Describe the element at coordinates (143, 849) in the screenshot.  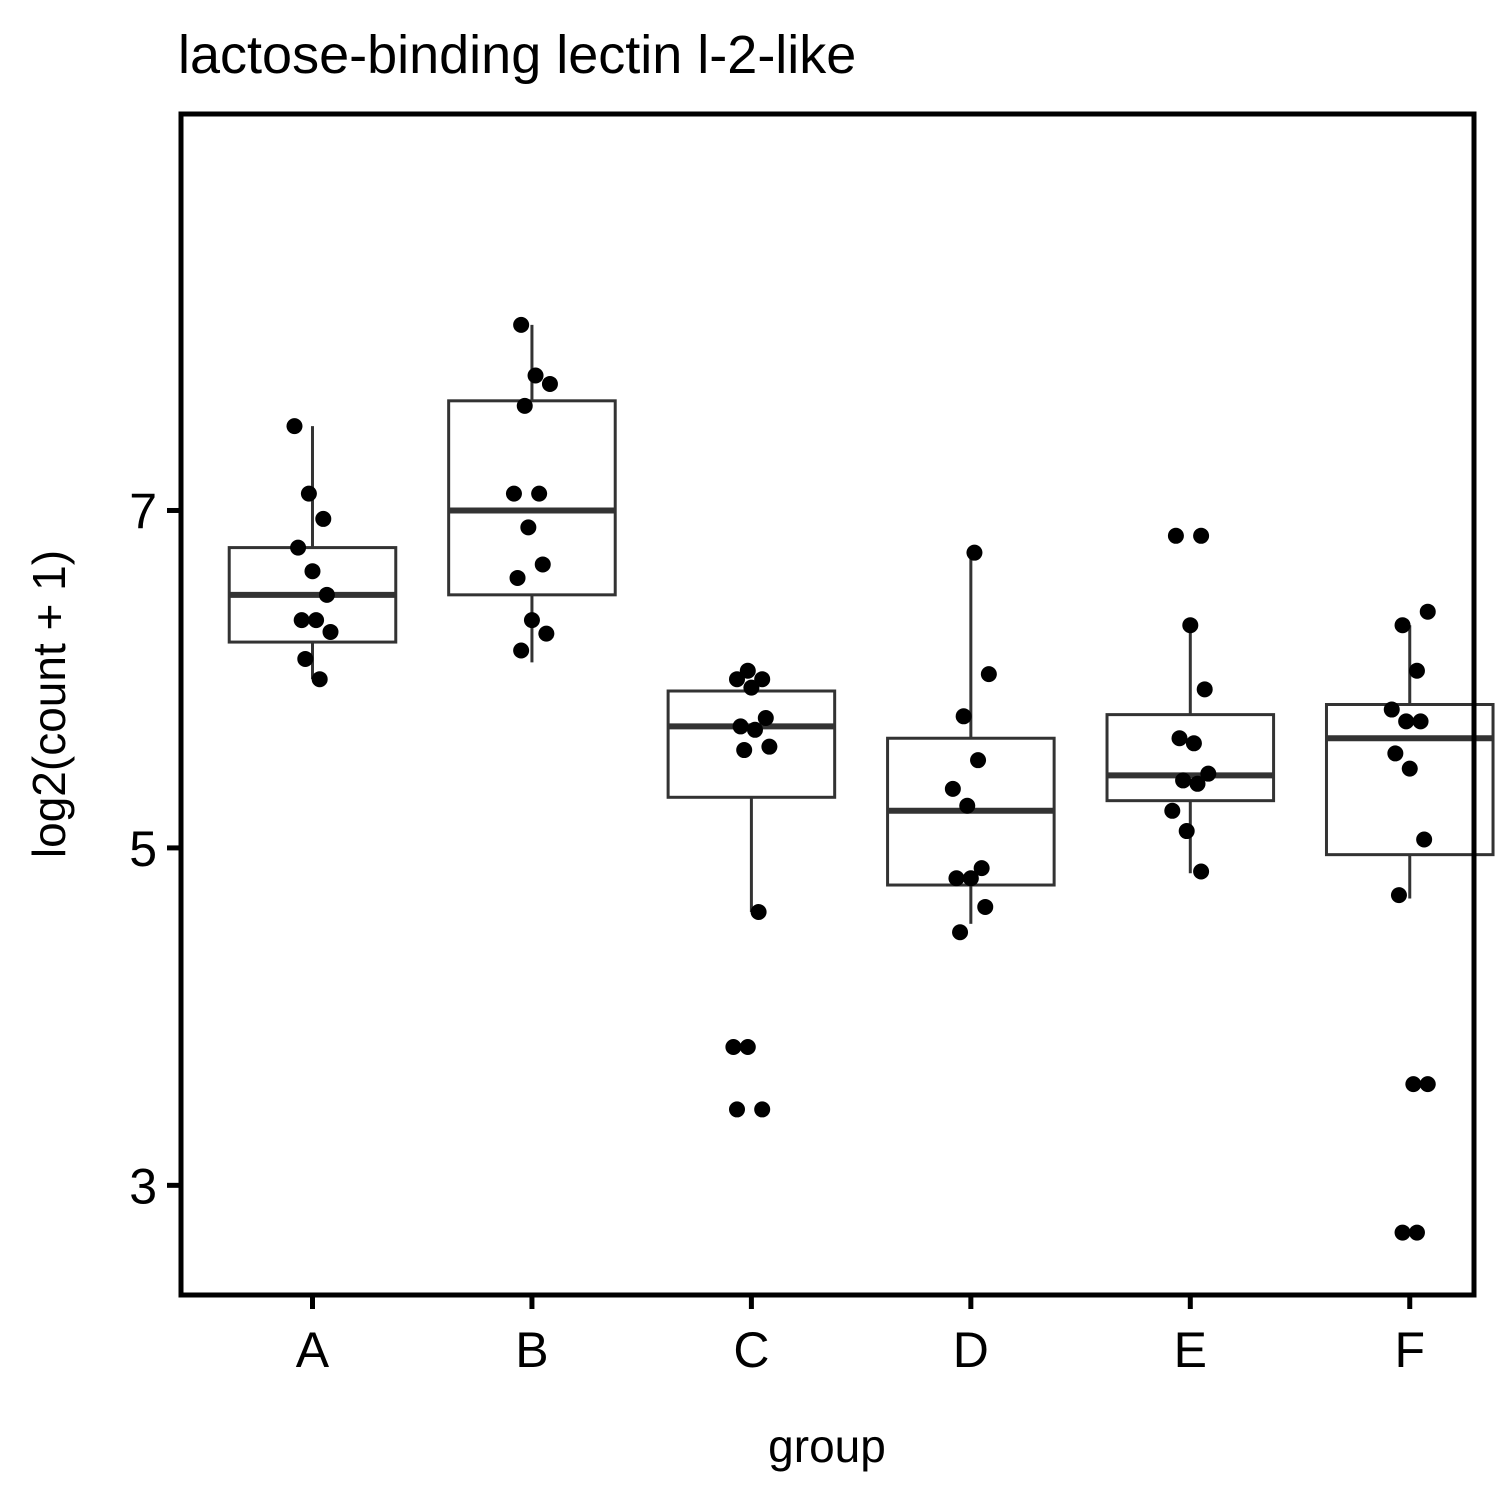
I see `y-tick-label: 5` at that location.